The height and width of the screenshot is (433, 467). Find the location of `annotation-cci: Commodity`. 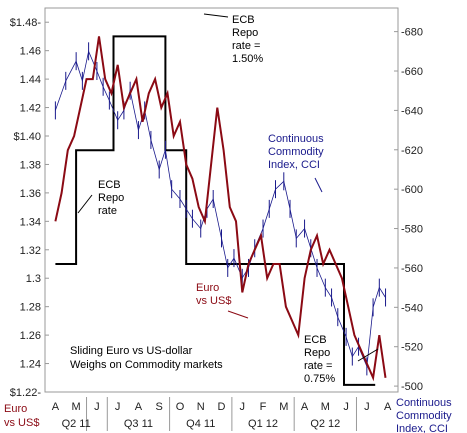

annotation-cci: Commodity is located at coordinates (296, 152).